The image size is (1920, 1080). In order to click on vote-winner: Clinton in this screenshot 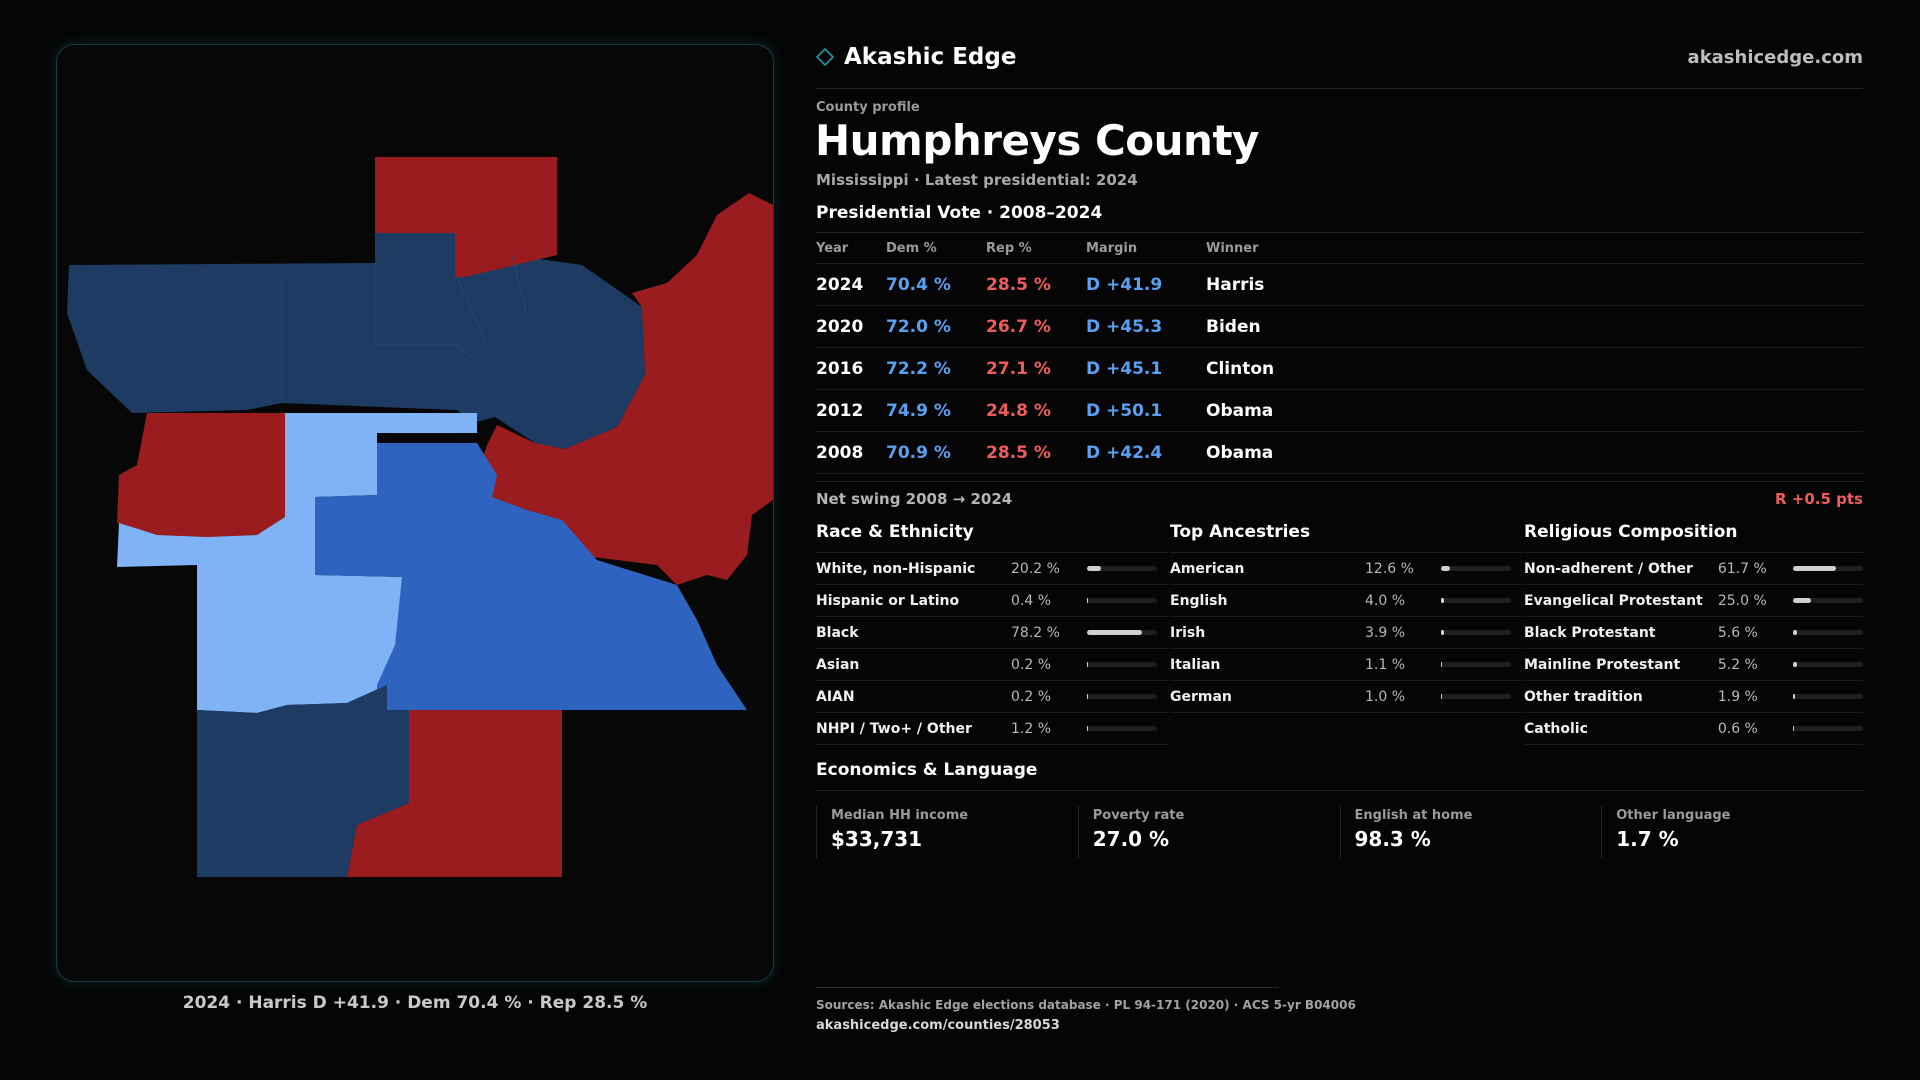, I will do `click(1534, 368)`.